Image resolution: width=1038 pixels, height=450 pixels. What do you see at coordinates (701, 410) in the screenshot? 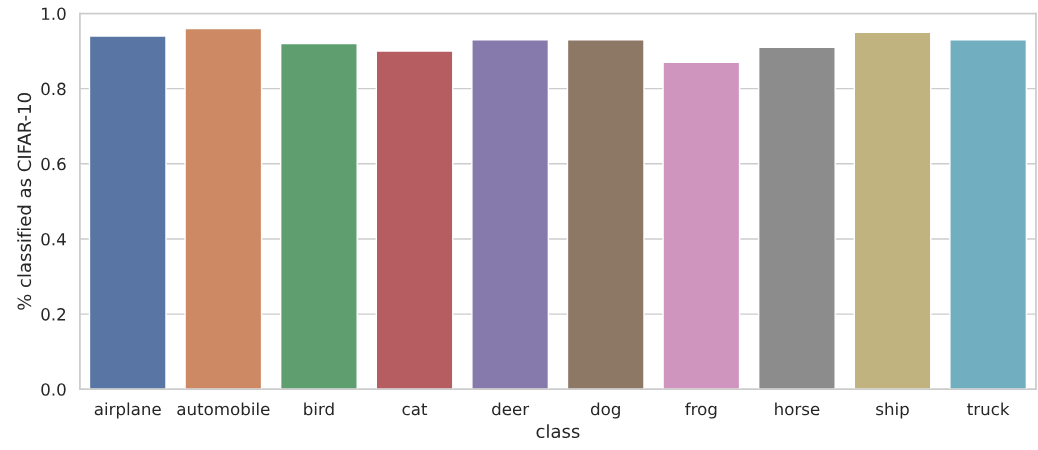
I see `x-tick-label: frog` at bounding box center [701, 410].